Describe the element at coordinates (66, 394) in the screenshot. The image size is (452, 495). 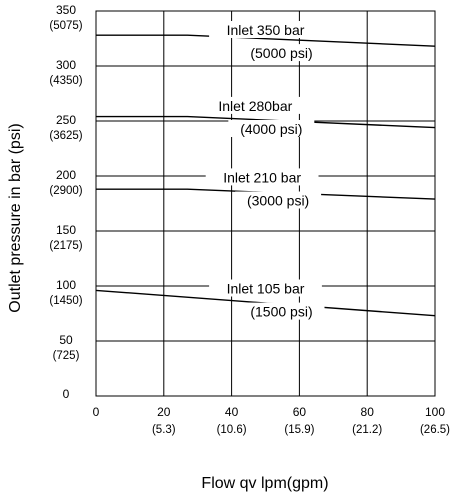
I see `y-tick-label-0: 0` at that location.